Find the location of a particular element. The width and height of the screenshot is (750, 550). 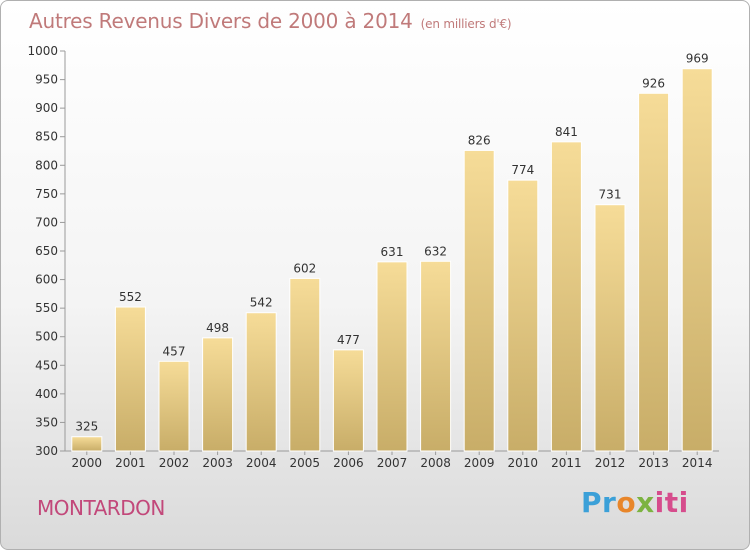

bar-value-label: 632 is located at coordinates (435, 251).